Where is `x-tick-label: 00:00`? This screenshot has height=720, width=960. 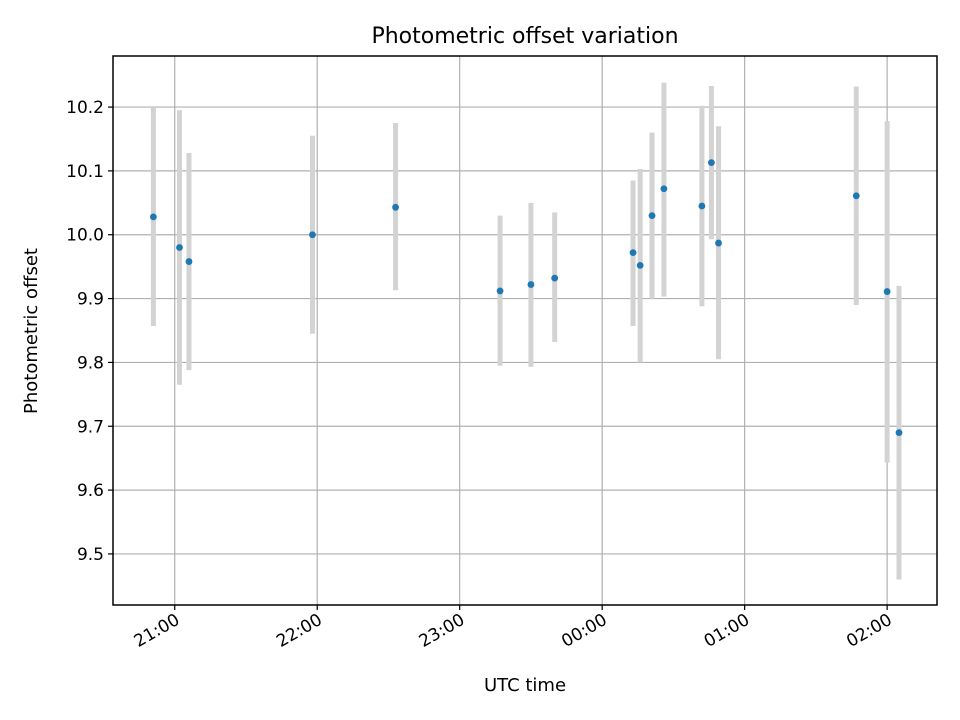
x-tick-label: 00:00 is located at coordinates (584, 631).